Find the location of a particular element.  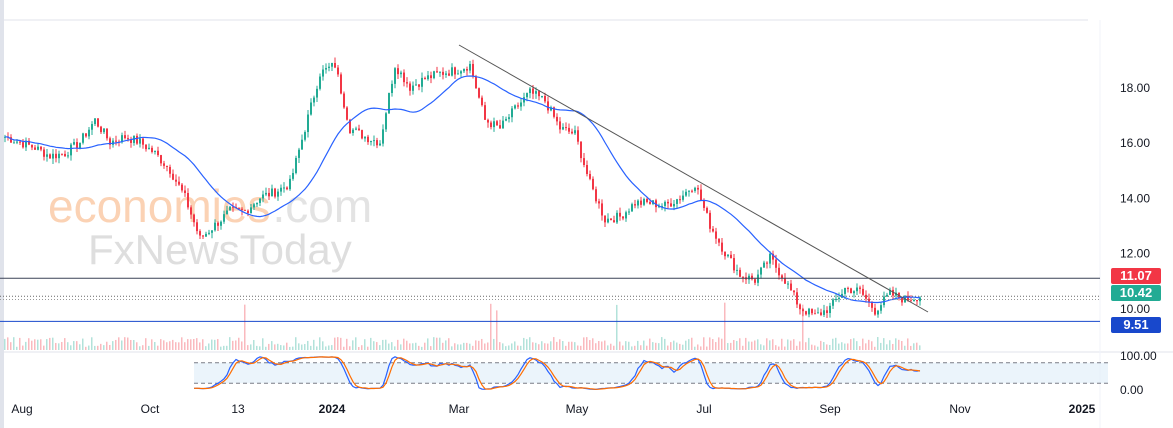

price-tick-label: 18.00 is located at coordinates (1135, 88).